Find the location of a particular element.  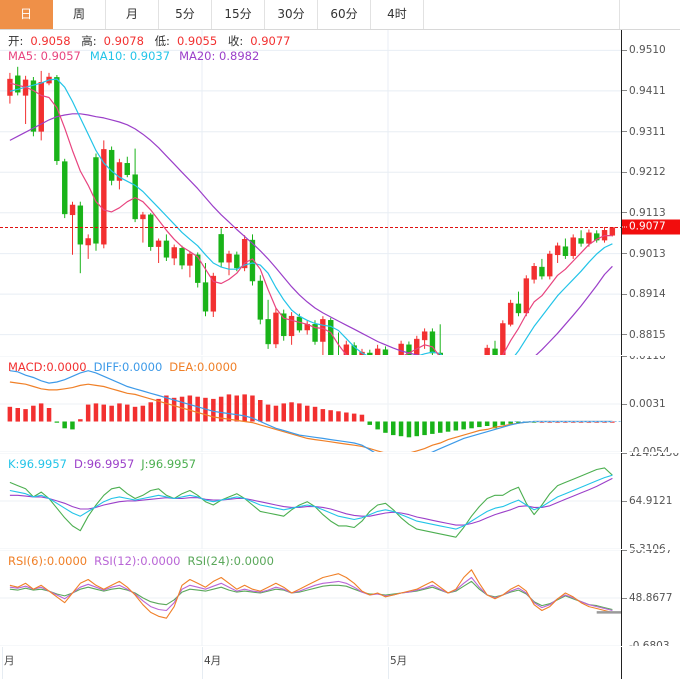

timeframe-tab-4: 15分 is located at coordinates (238, 14).